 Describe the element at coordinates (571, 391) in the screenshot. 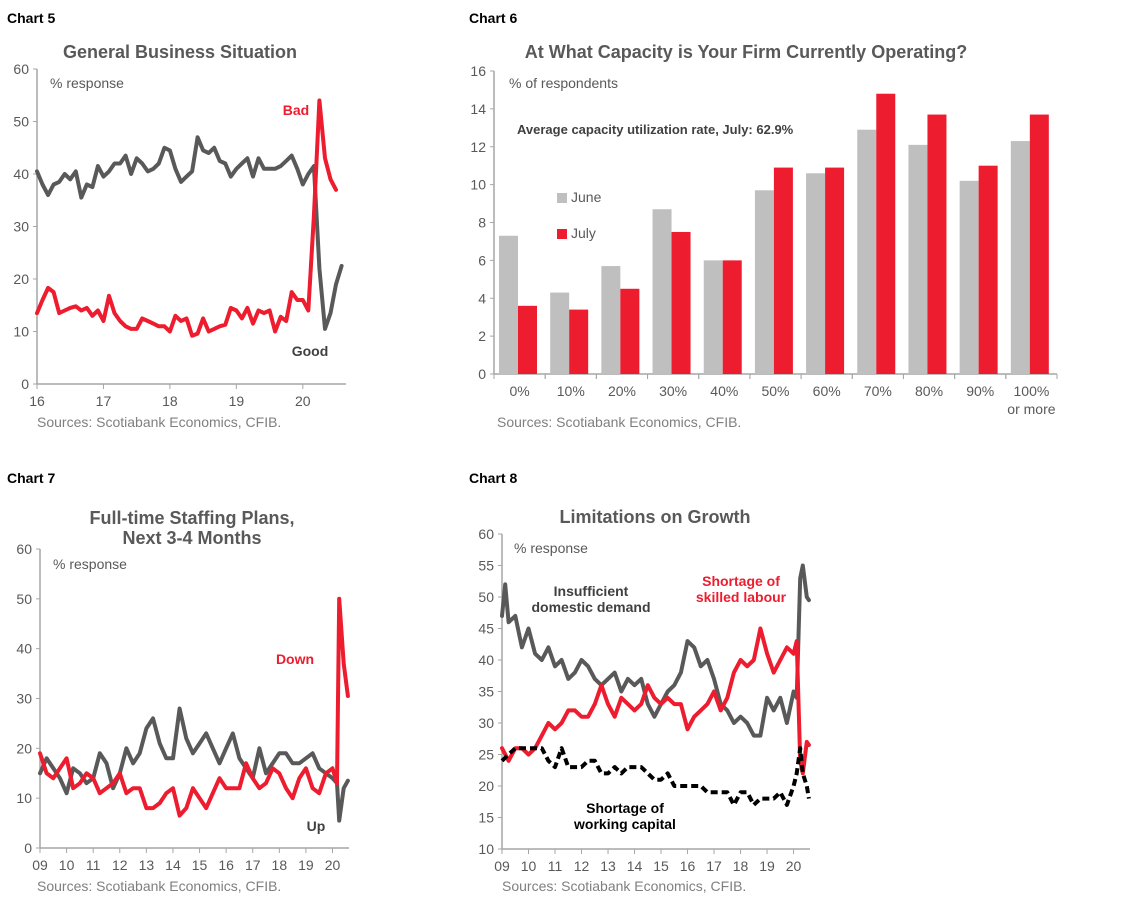

I see `x-tick-label: 10%` at that location.